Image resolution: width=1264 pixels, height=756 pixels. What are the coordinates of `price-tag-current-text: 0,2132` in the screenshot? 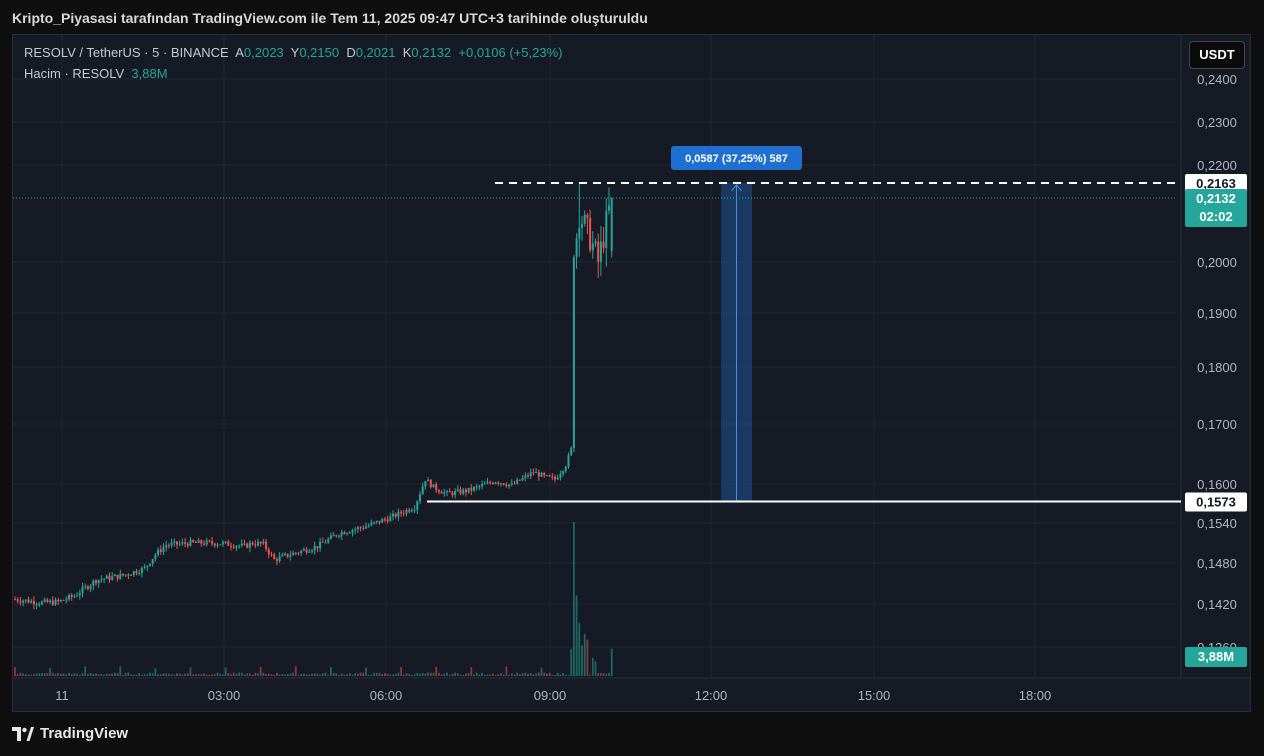 It's located at (1216, 198).